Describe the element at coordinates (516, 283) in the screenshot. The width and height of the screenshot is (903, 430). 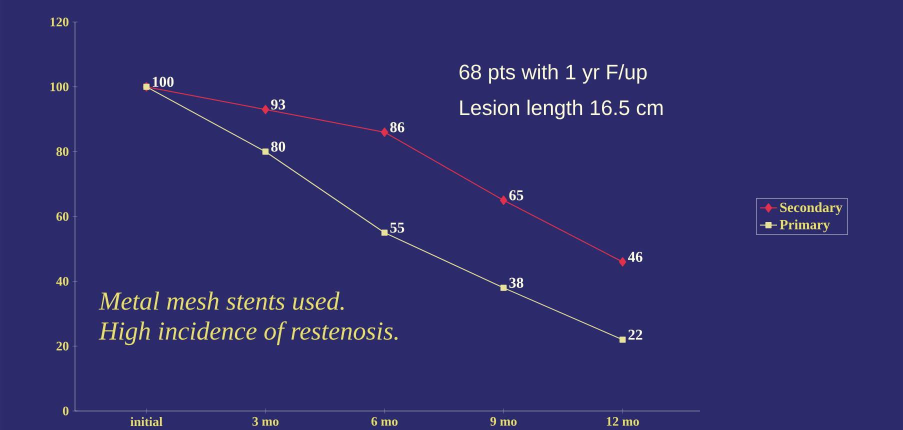
I see `data-label: 38` at that location.